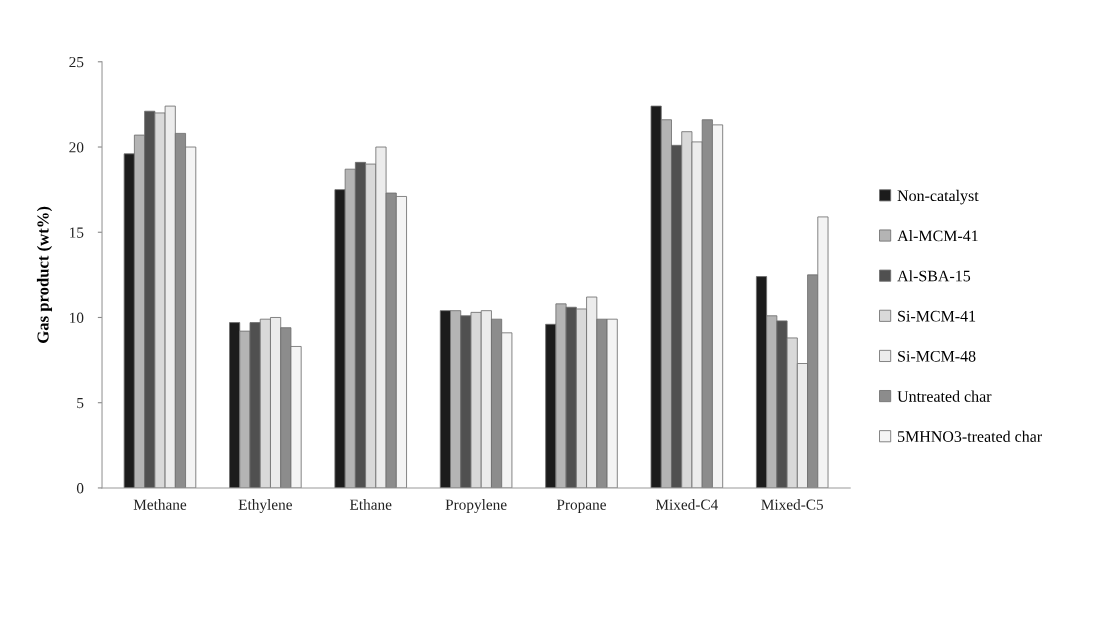  I want to click on y-tick-label: 5, so click(80, 403).